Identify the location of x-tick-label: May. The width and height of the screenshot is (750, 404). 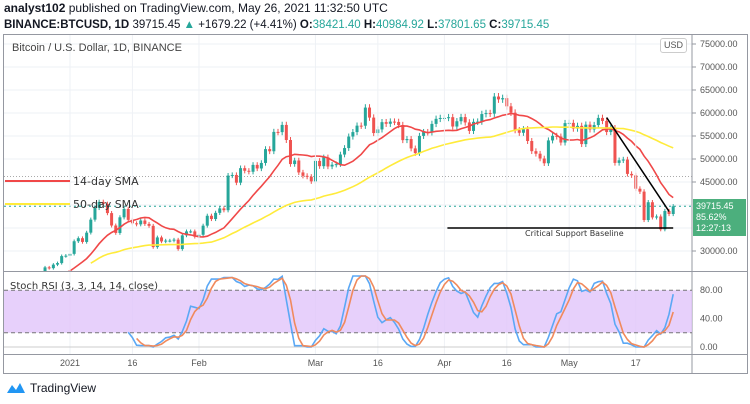
(570, 363).